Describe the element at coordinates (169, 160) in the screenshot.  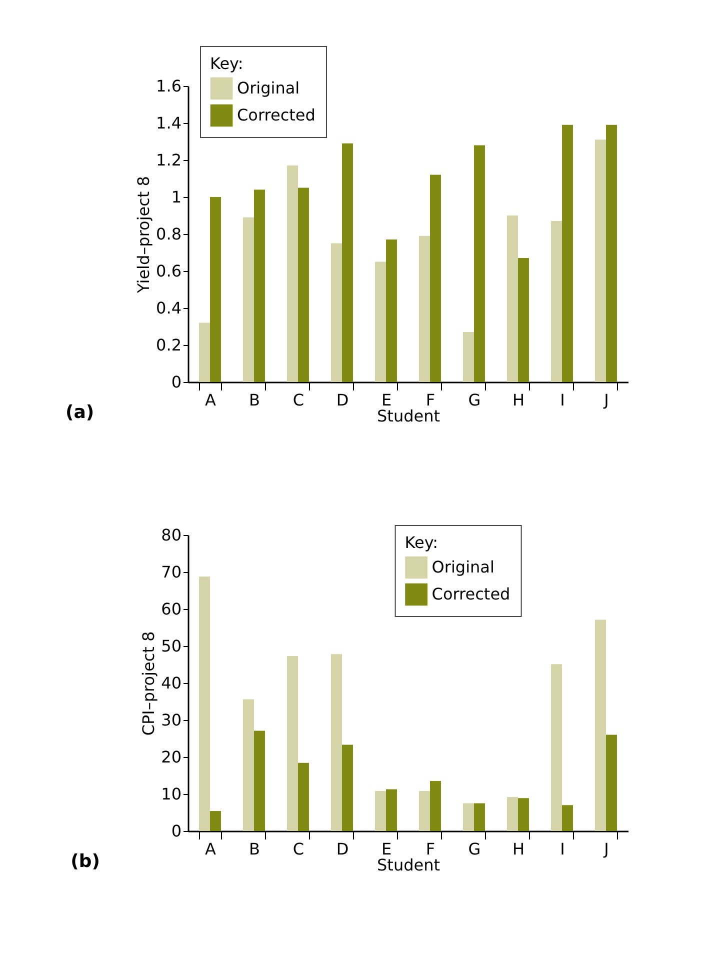
I see `y-tick-label: 1.2` at that location.